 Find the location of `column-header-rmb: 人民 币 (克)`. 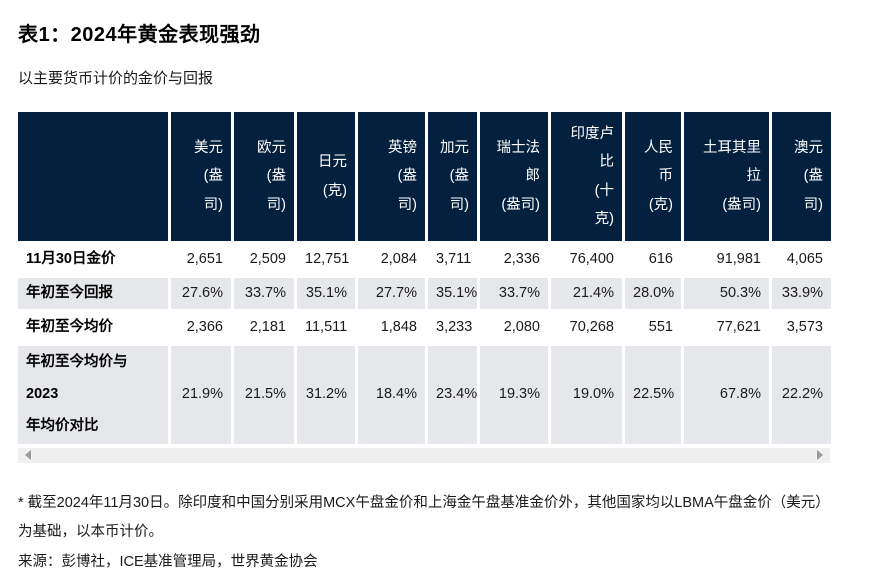

column-header-rmb: 人民 币 (克) is located at coordinates (653, 177).